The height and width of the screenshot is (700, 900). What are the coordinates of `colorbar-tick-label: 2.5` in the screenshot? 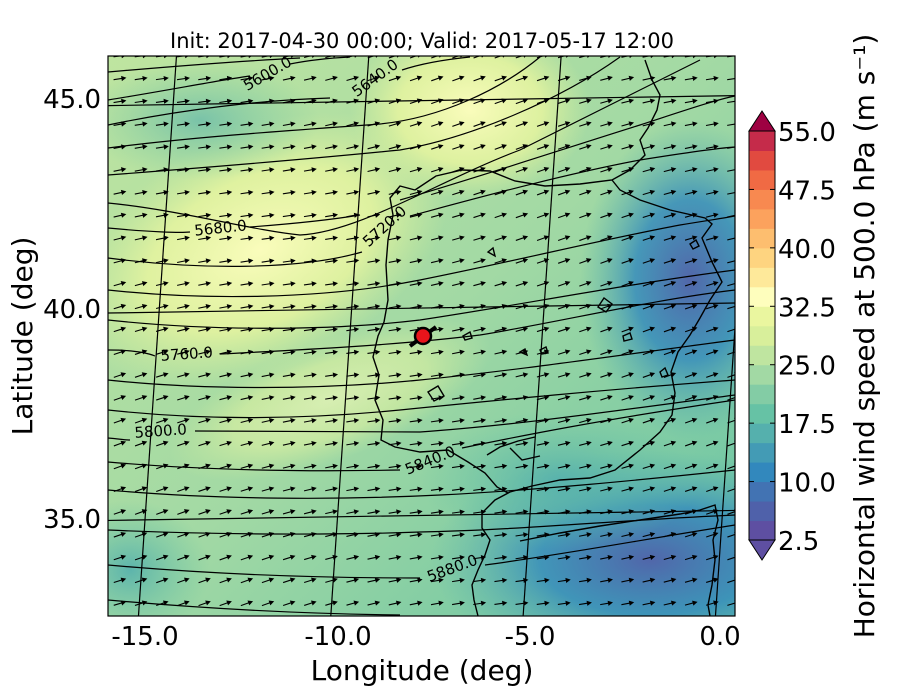 It's located at (798, 542).